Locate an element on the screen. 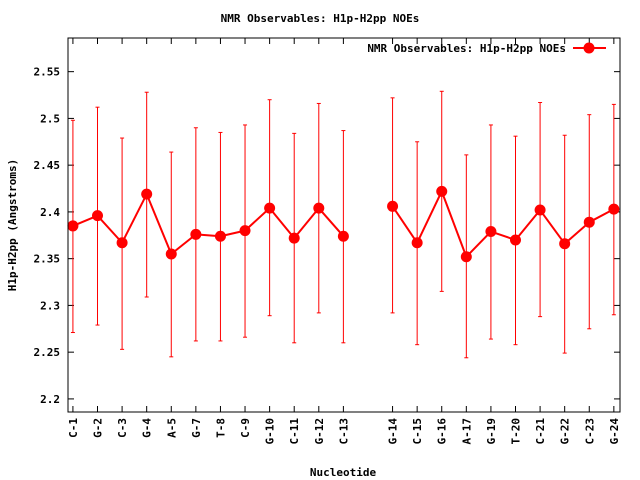  legend-marker is located at coordinates (589, 48).